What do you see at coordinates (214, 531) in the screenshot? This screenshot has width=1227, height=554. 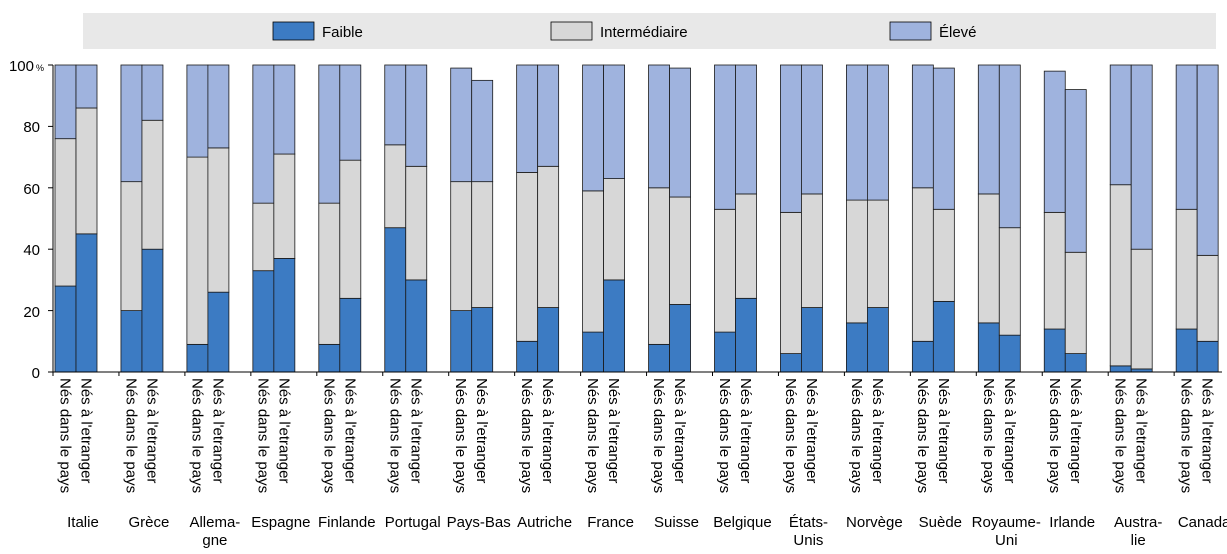 I see `category-label: Allema-gne` at bounding box center [214, 531].